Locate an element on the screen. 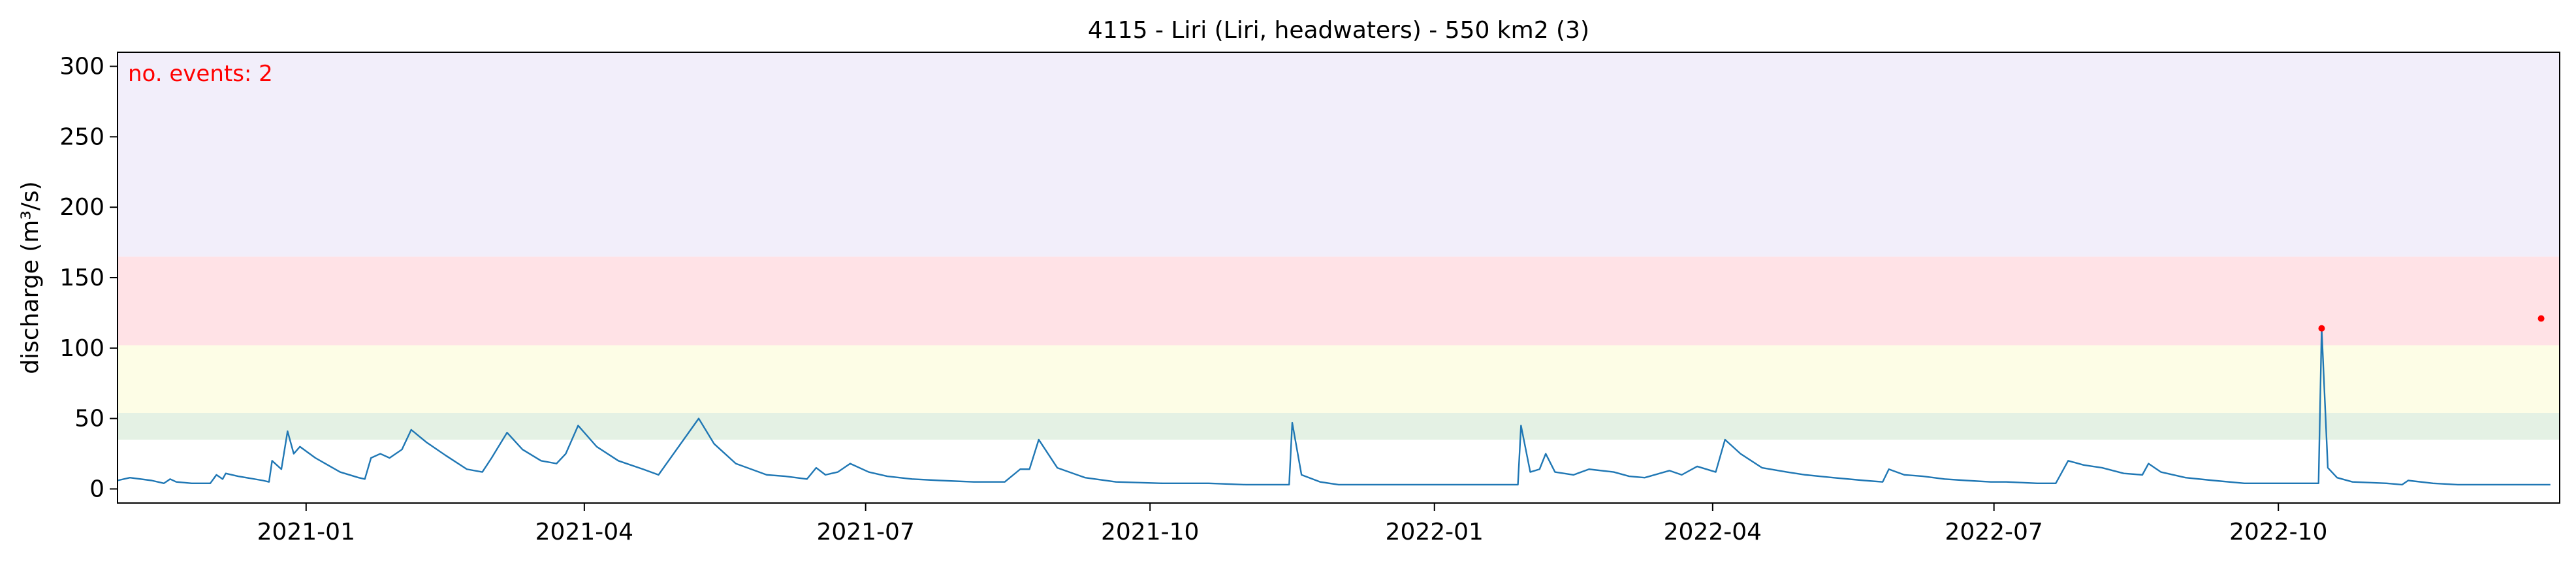  x-tick-label: 2022-07 is located at coordinates (1994, 532).